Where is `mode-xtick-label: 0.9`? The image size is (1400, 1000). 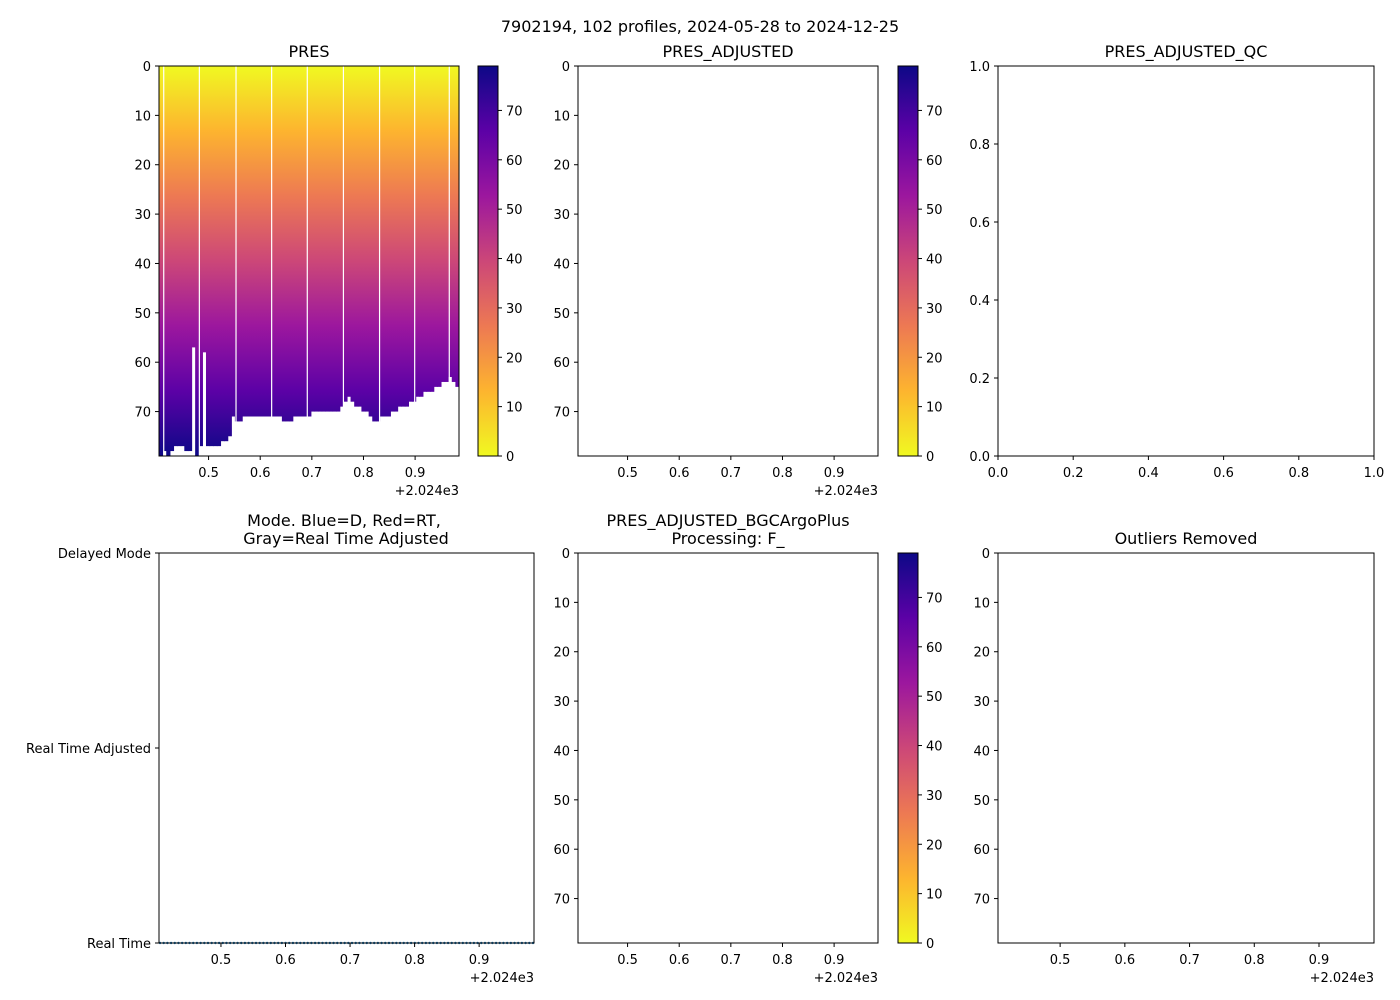
mode-xtick-label: 0.9 is located at coordinates (479, 960).